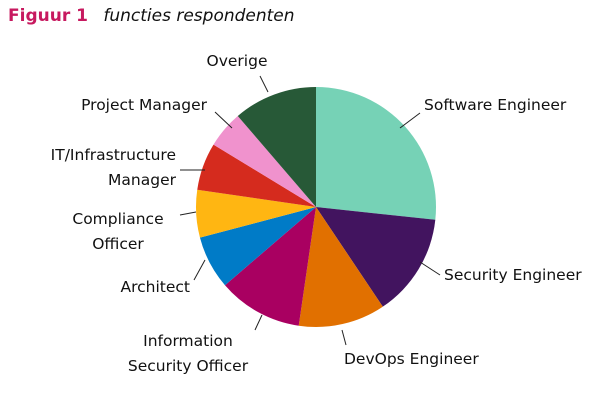 This screenshot has height=420, width=608. What do you see at coordinates (142, 180) in the screenshot?
I see `slice-label-line: Manager` at bounding box center [142, 180].